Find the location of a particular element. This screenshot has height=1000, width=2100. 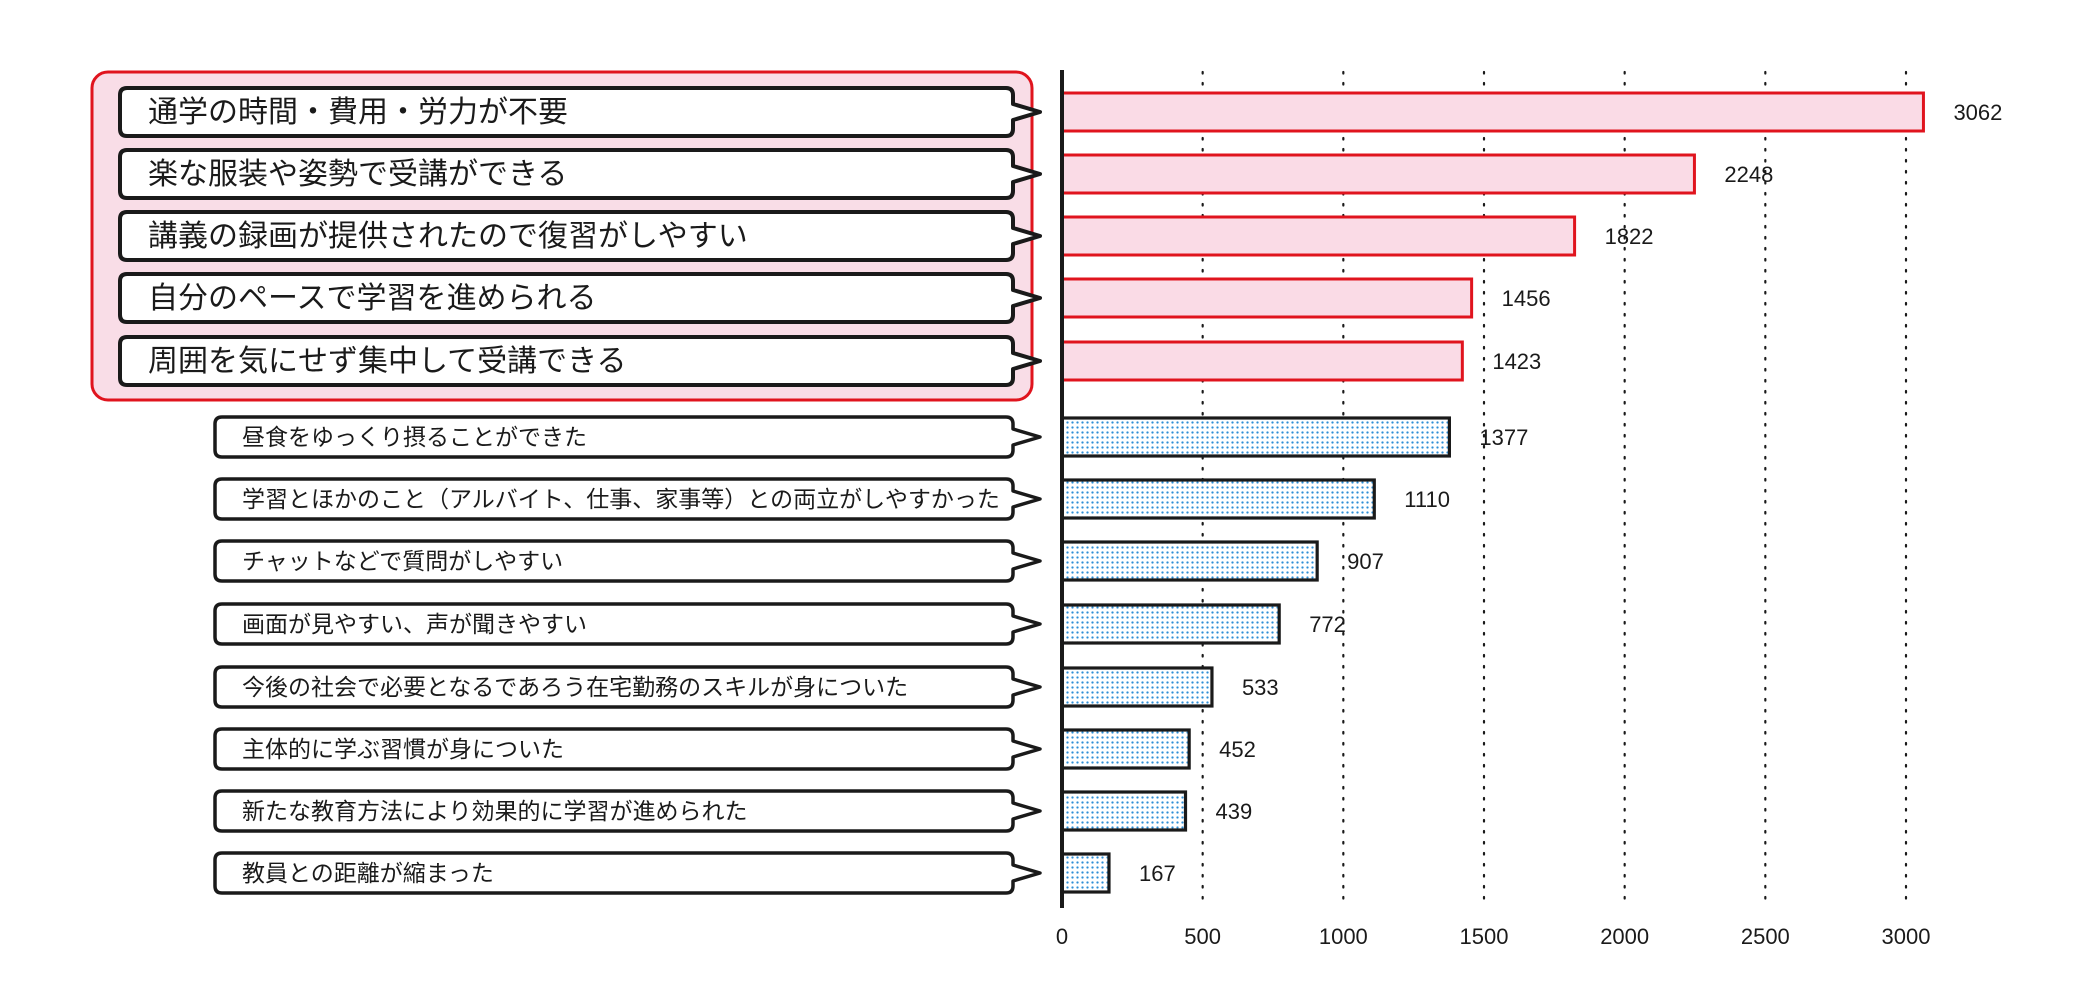

value-label-13: 167 is located at coordinates (1157, 873).